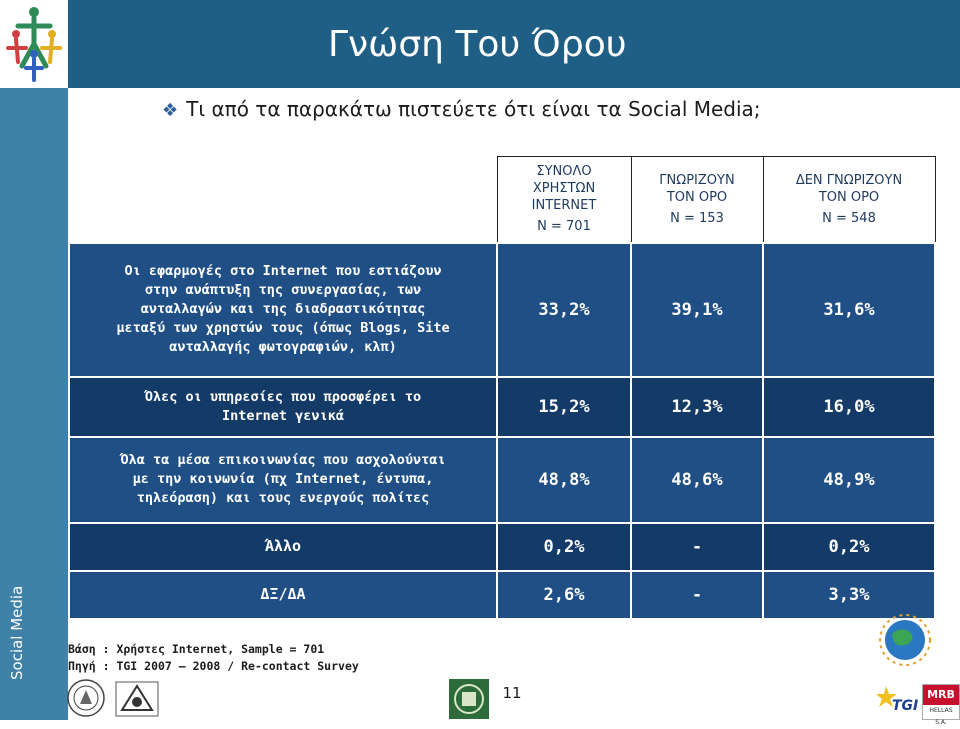 The height and width of the screenshot is (729, 960). I want to click on page-number: 11, so click(512, 693).